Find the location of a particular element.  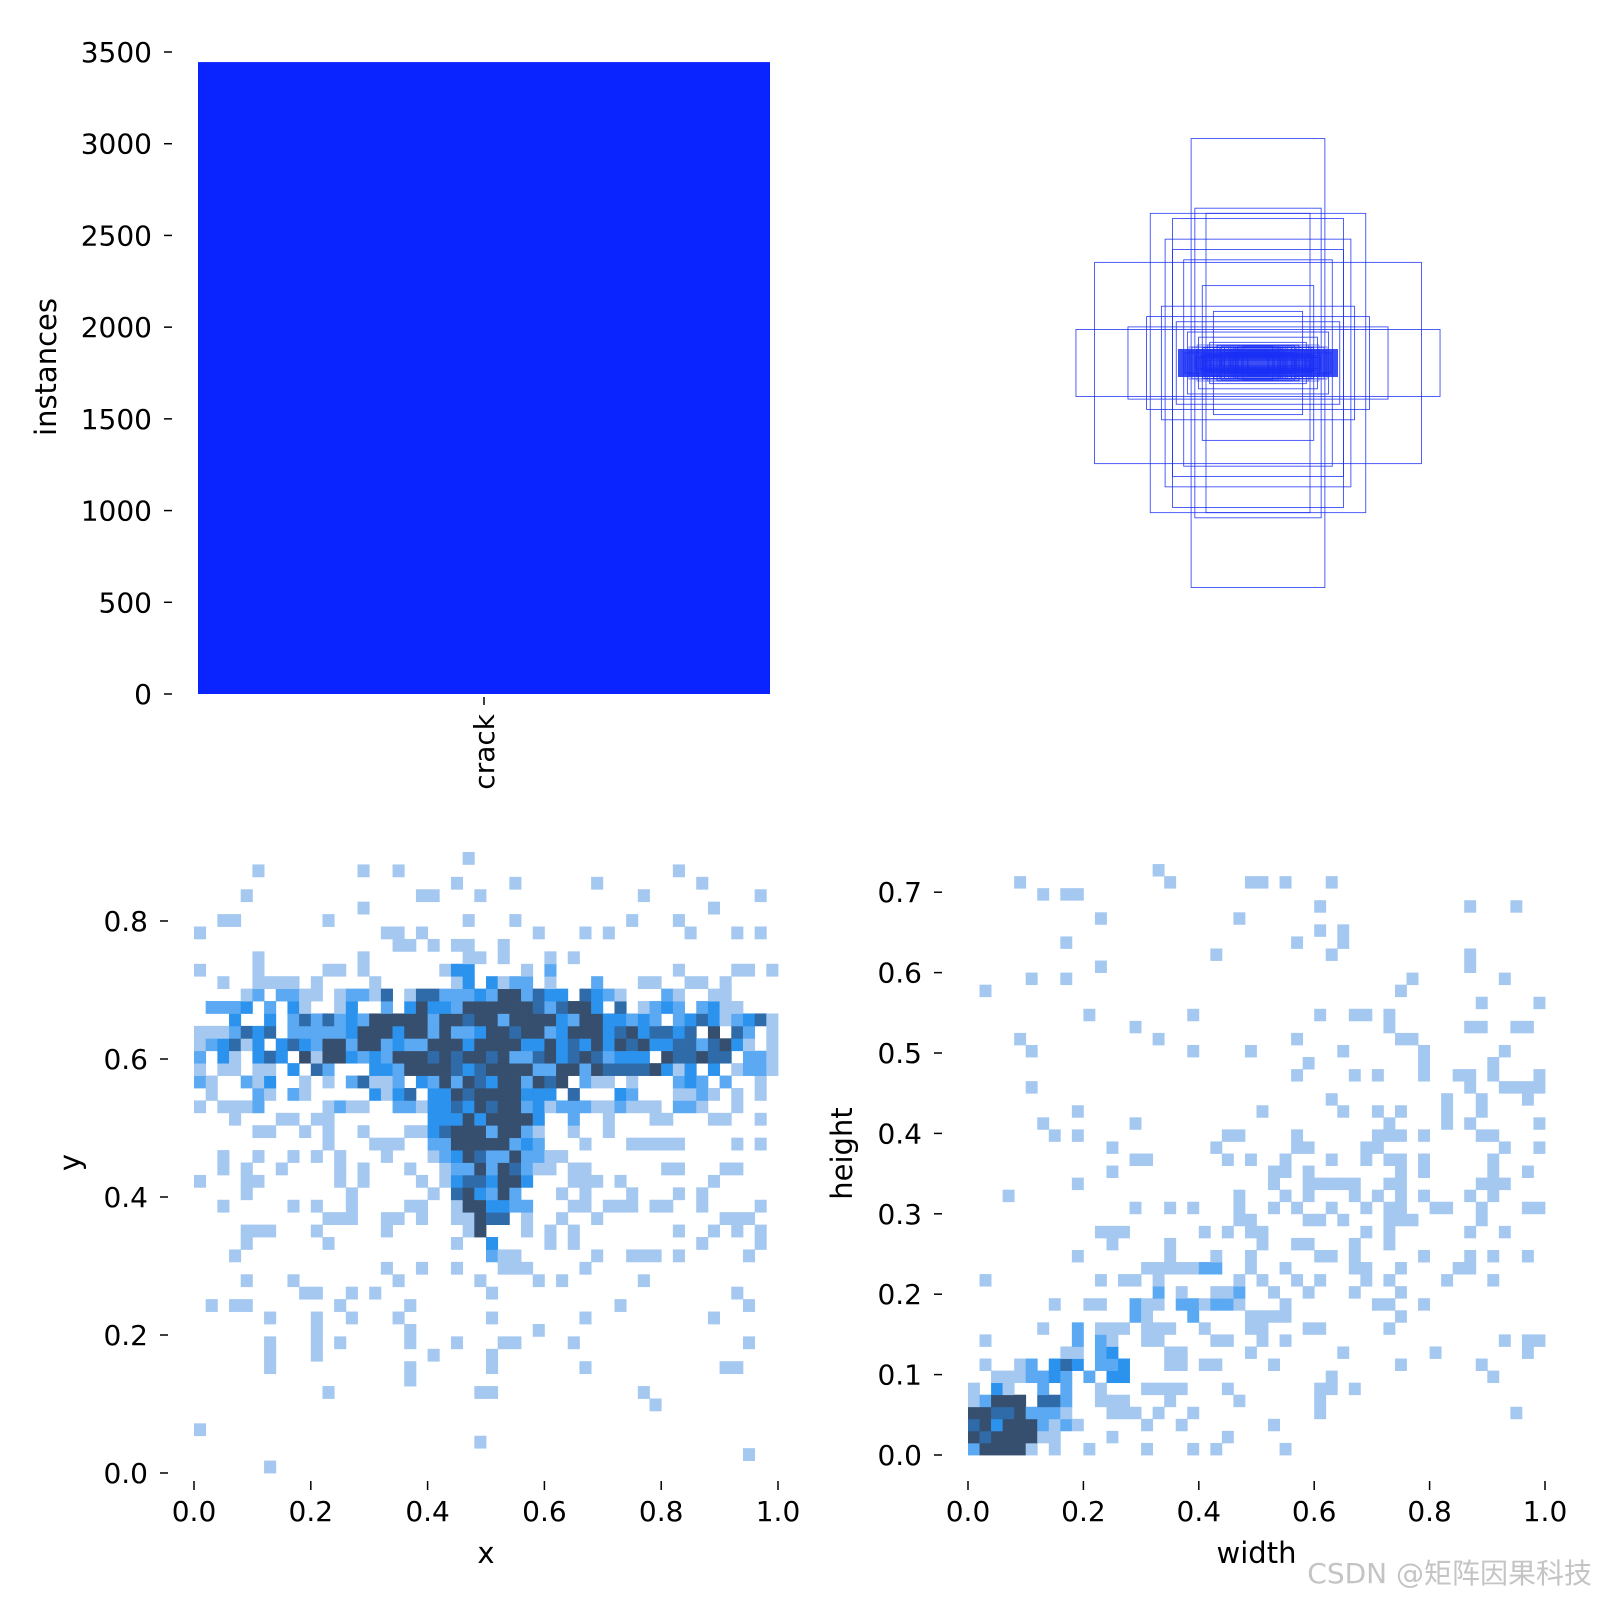

bbox is located at coordinates (1258, 363).